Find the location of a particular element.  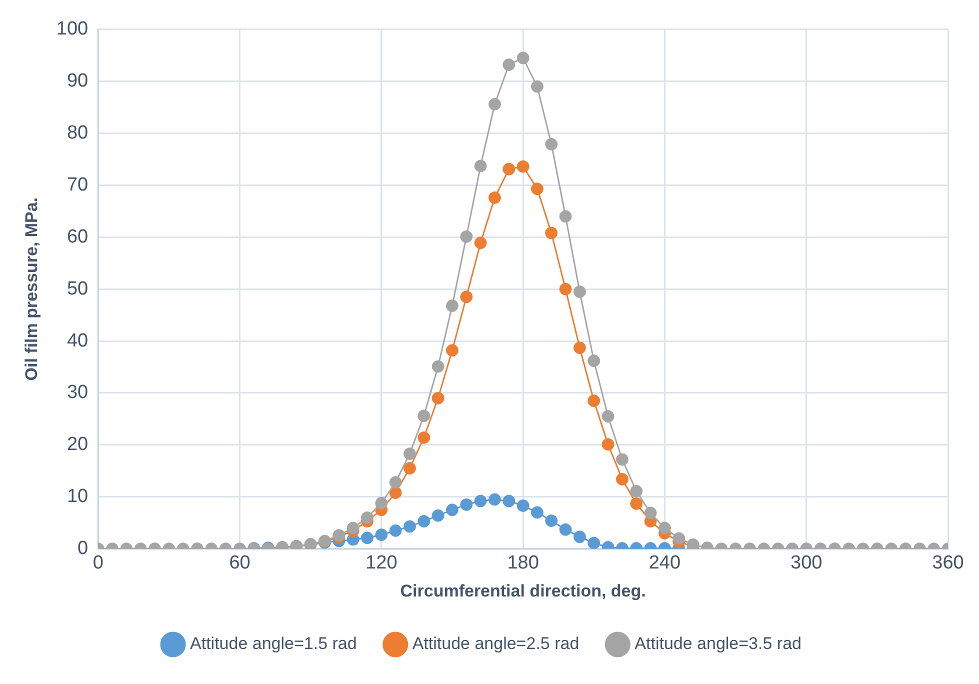

y-tick-label: 100 is located at coordinates (72, 29).